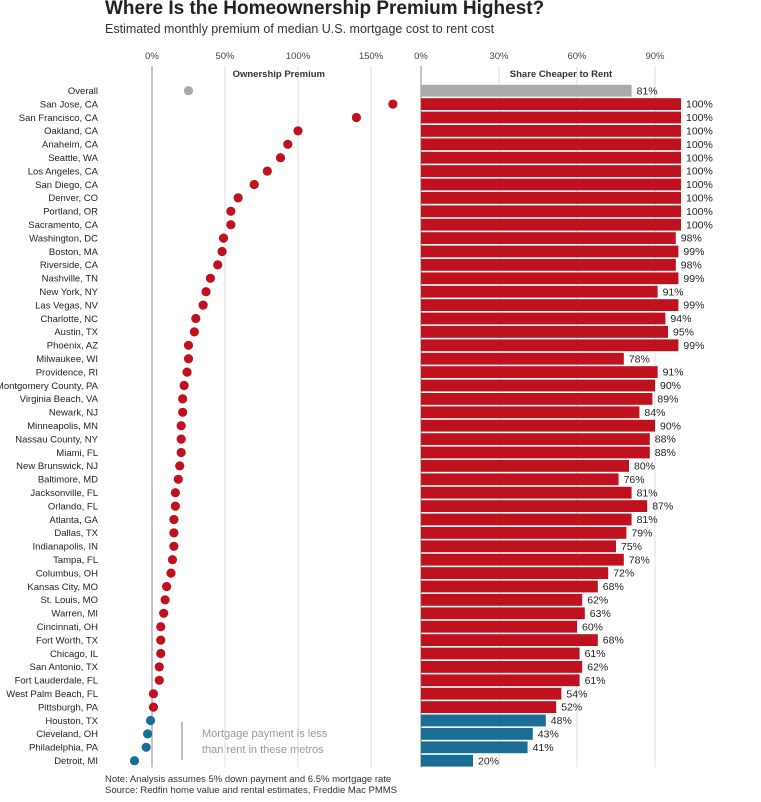  I want to click on category-label: Washington, DC, so click(63, 238).